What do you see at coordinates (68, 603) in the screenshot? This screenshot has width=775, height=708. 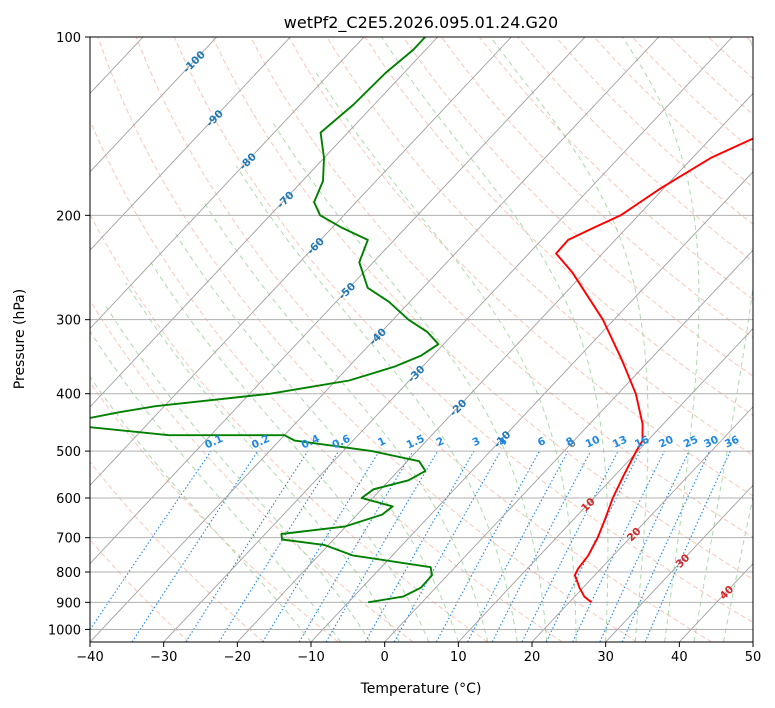 I see `y-tick-label: 900` at bounding box center [68, 603].